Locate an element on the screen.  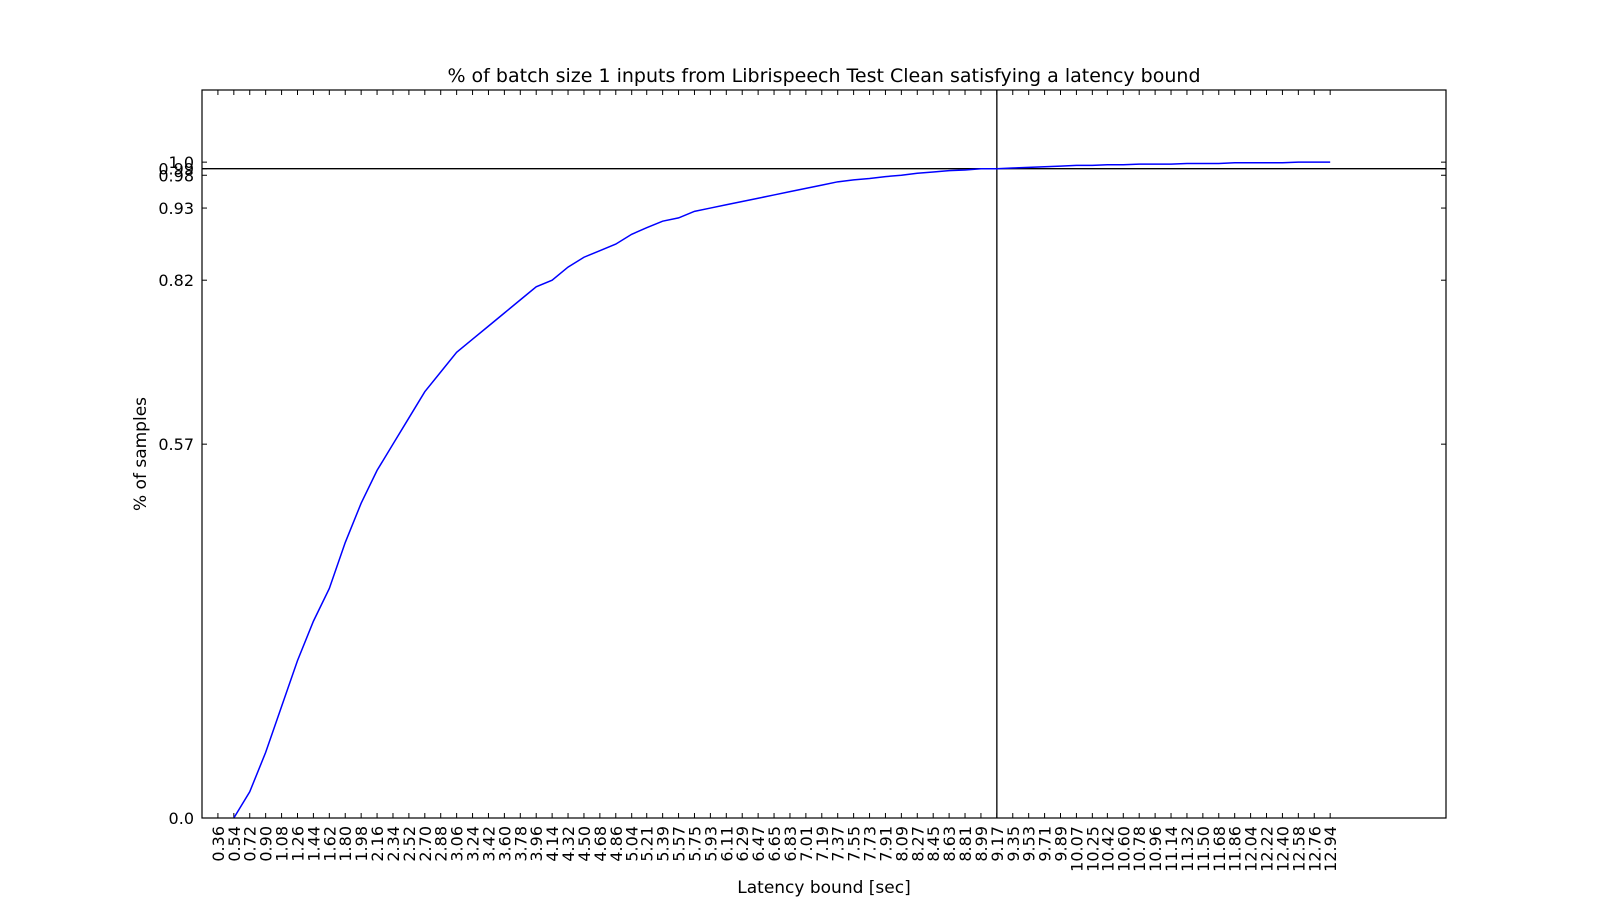
x-tick-label: 7.55 is located at coordinates (854, 844).